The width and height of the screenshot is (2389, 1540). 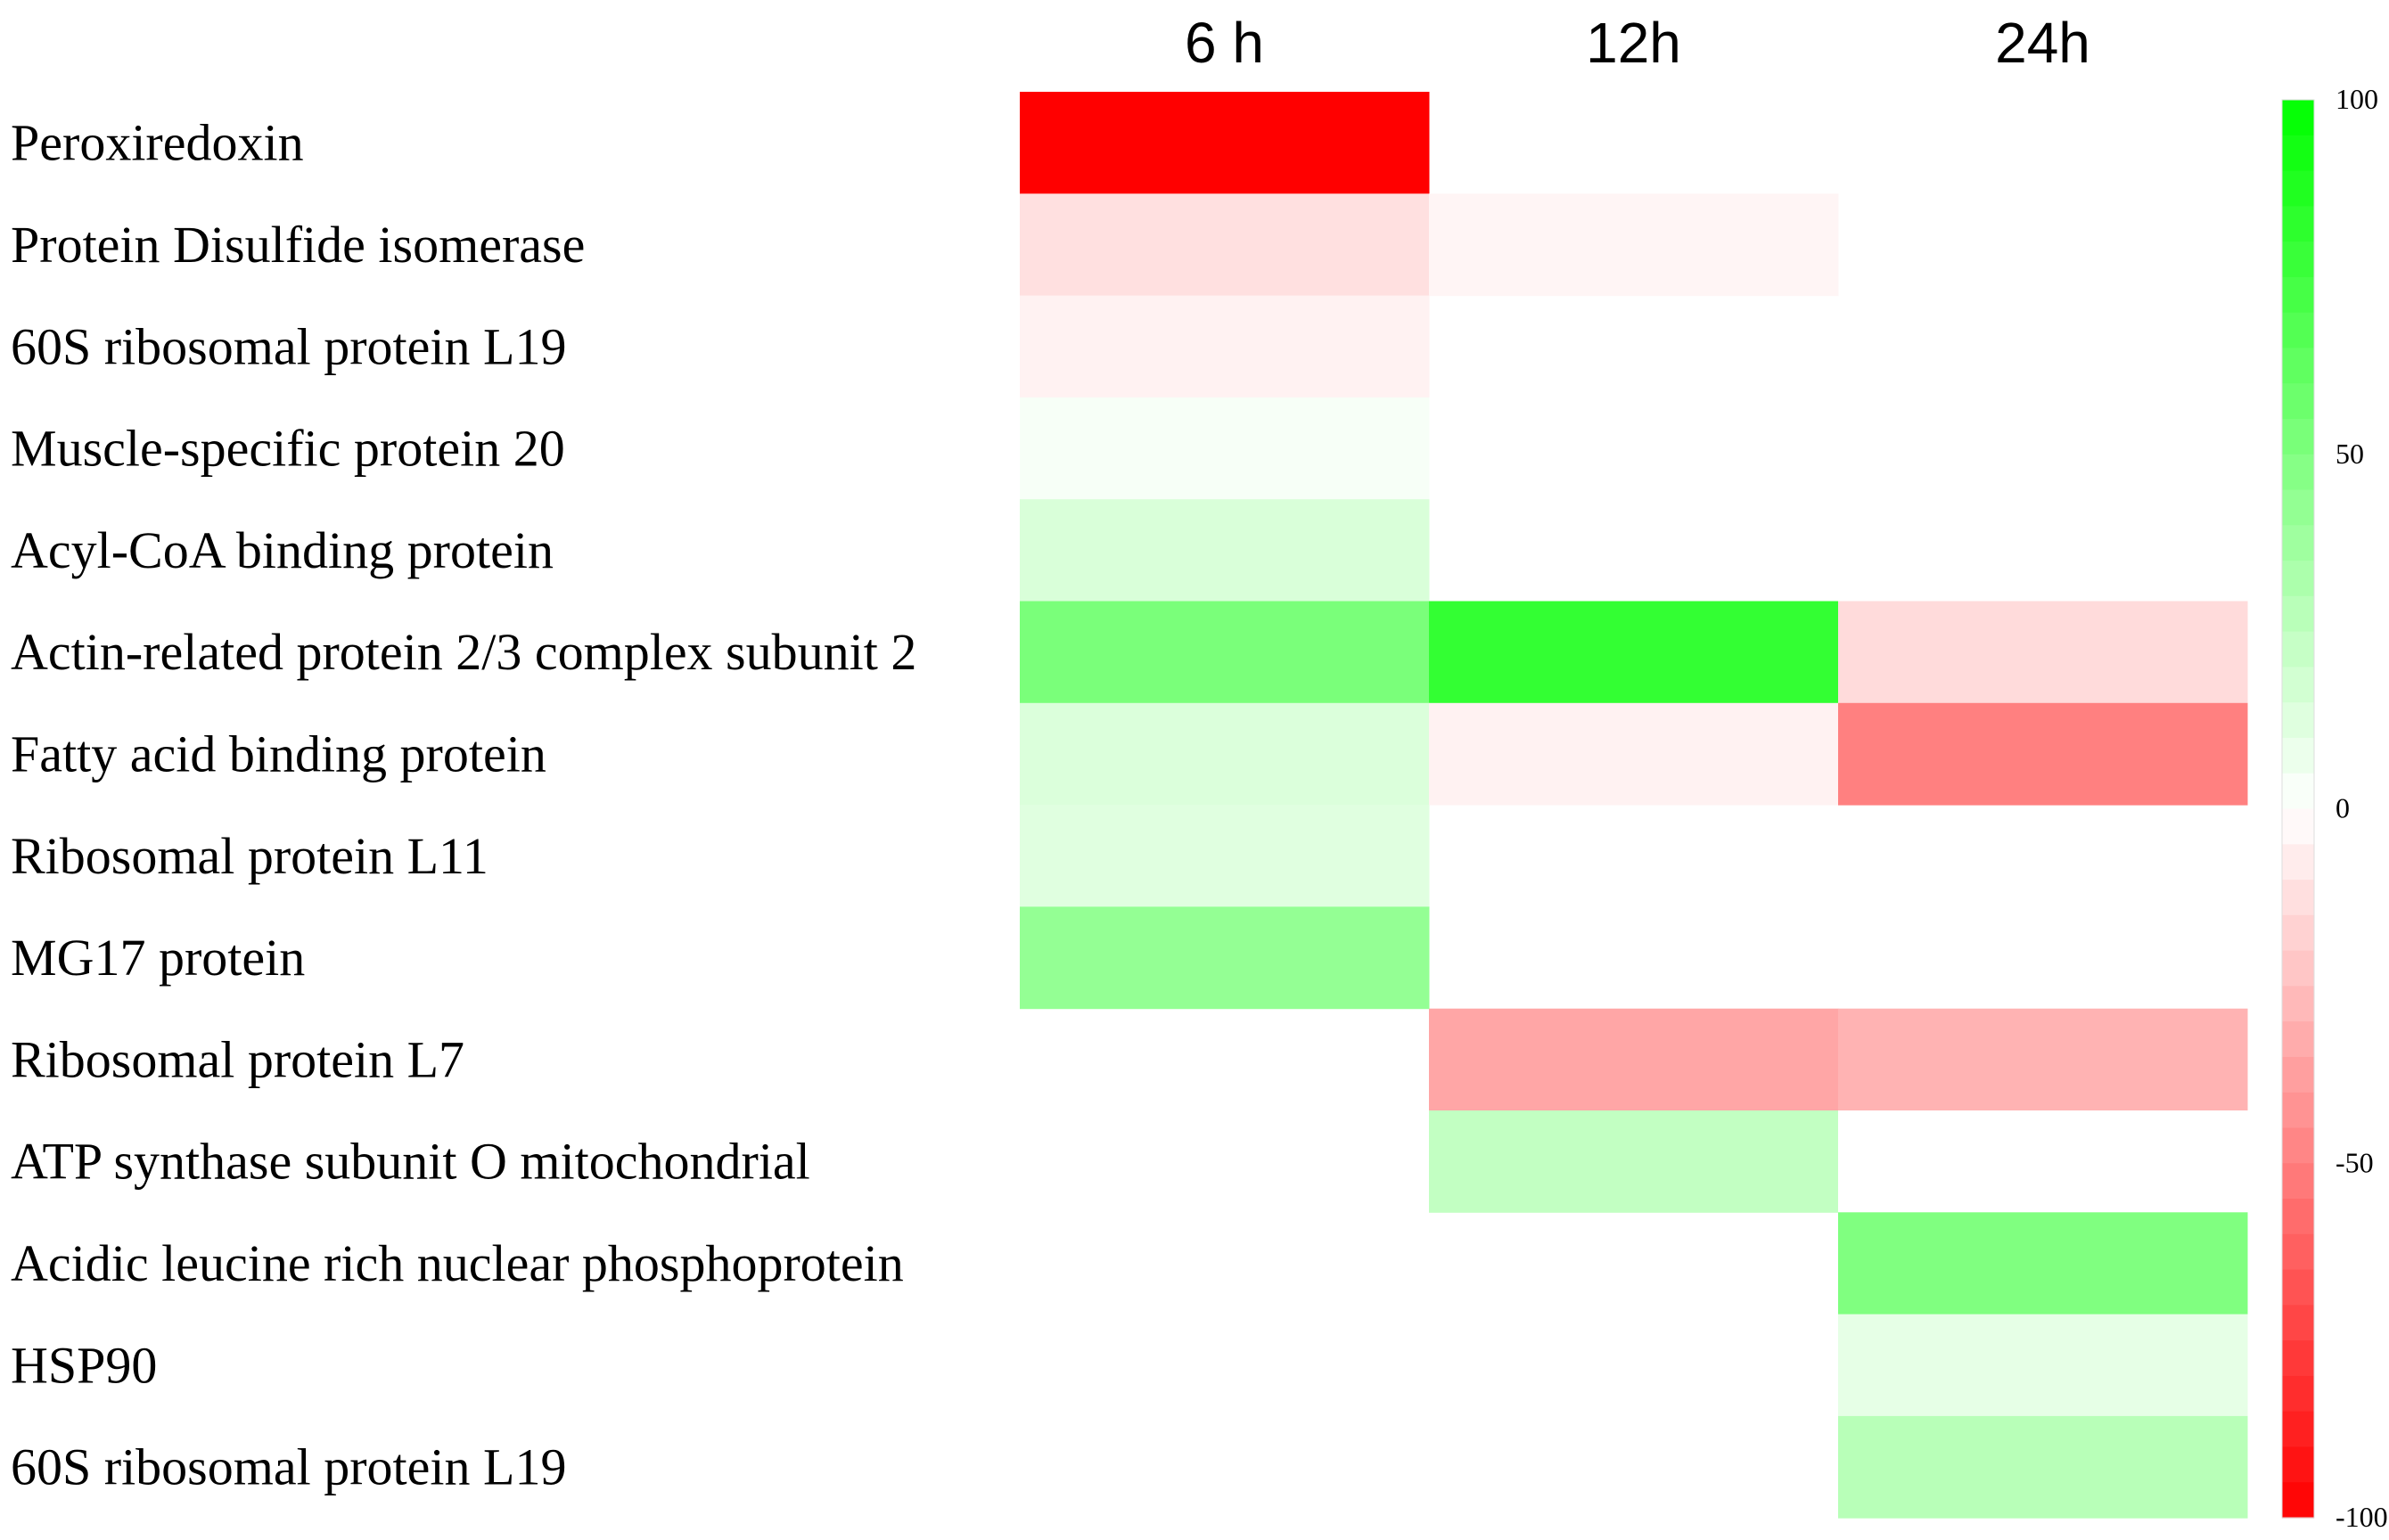 What do you see at coordinates (2335, 808) in the screenshot?
I see `colorbar: 100 50 0 -50 -100` at bounding box center [2335, 808].